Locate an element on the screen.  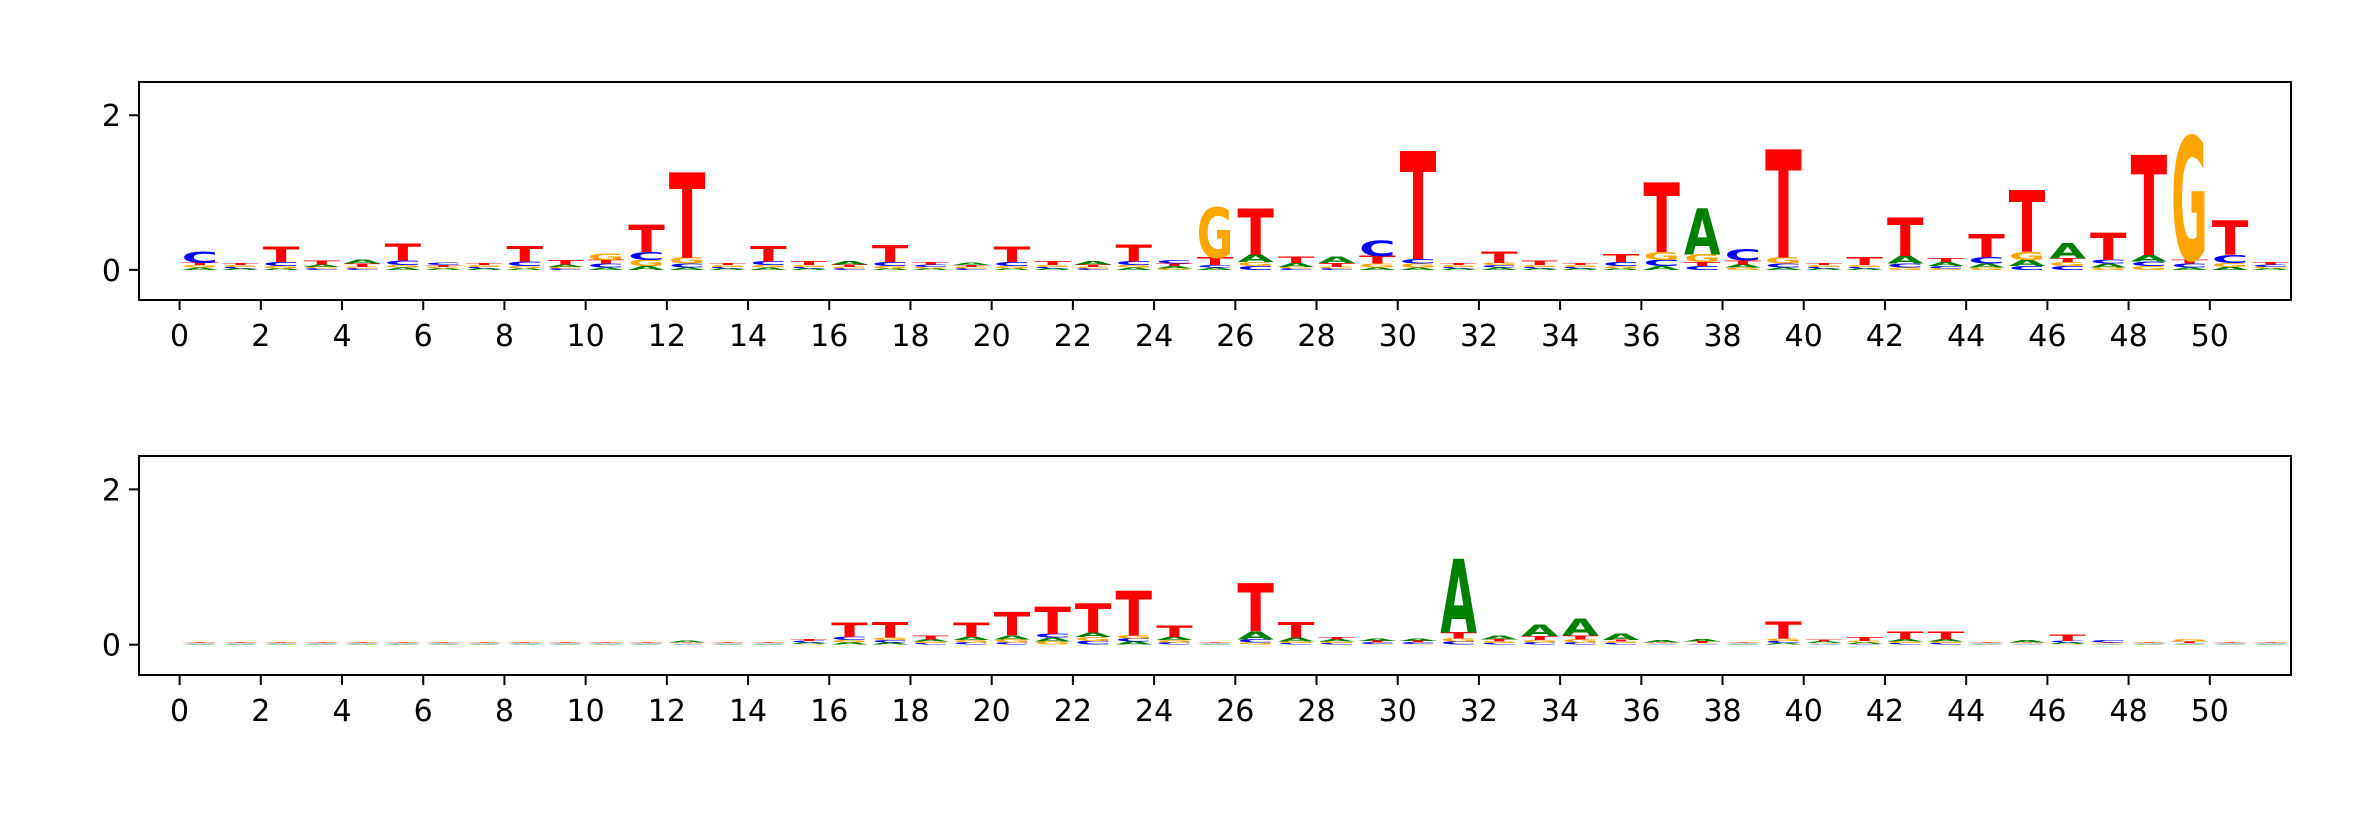
x-tick-label: 26 is located at coordinates (1235, 336).